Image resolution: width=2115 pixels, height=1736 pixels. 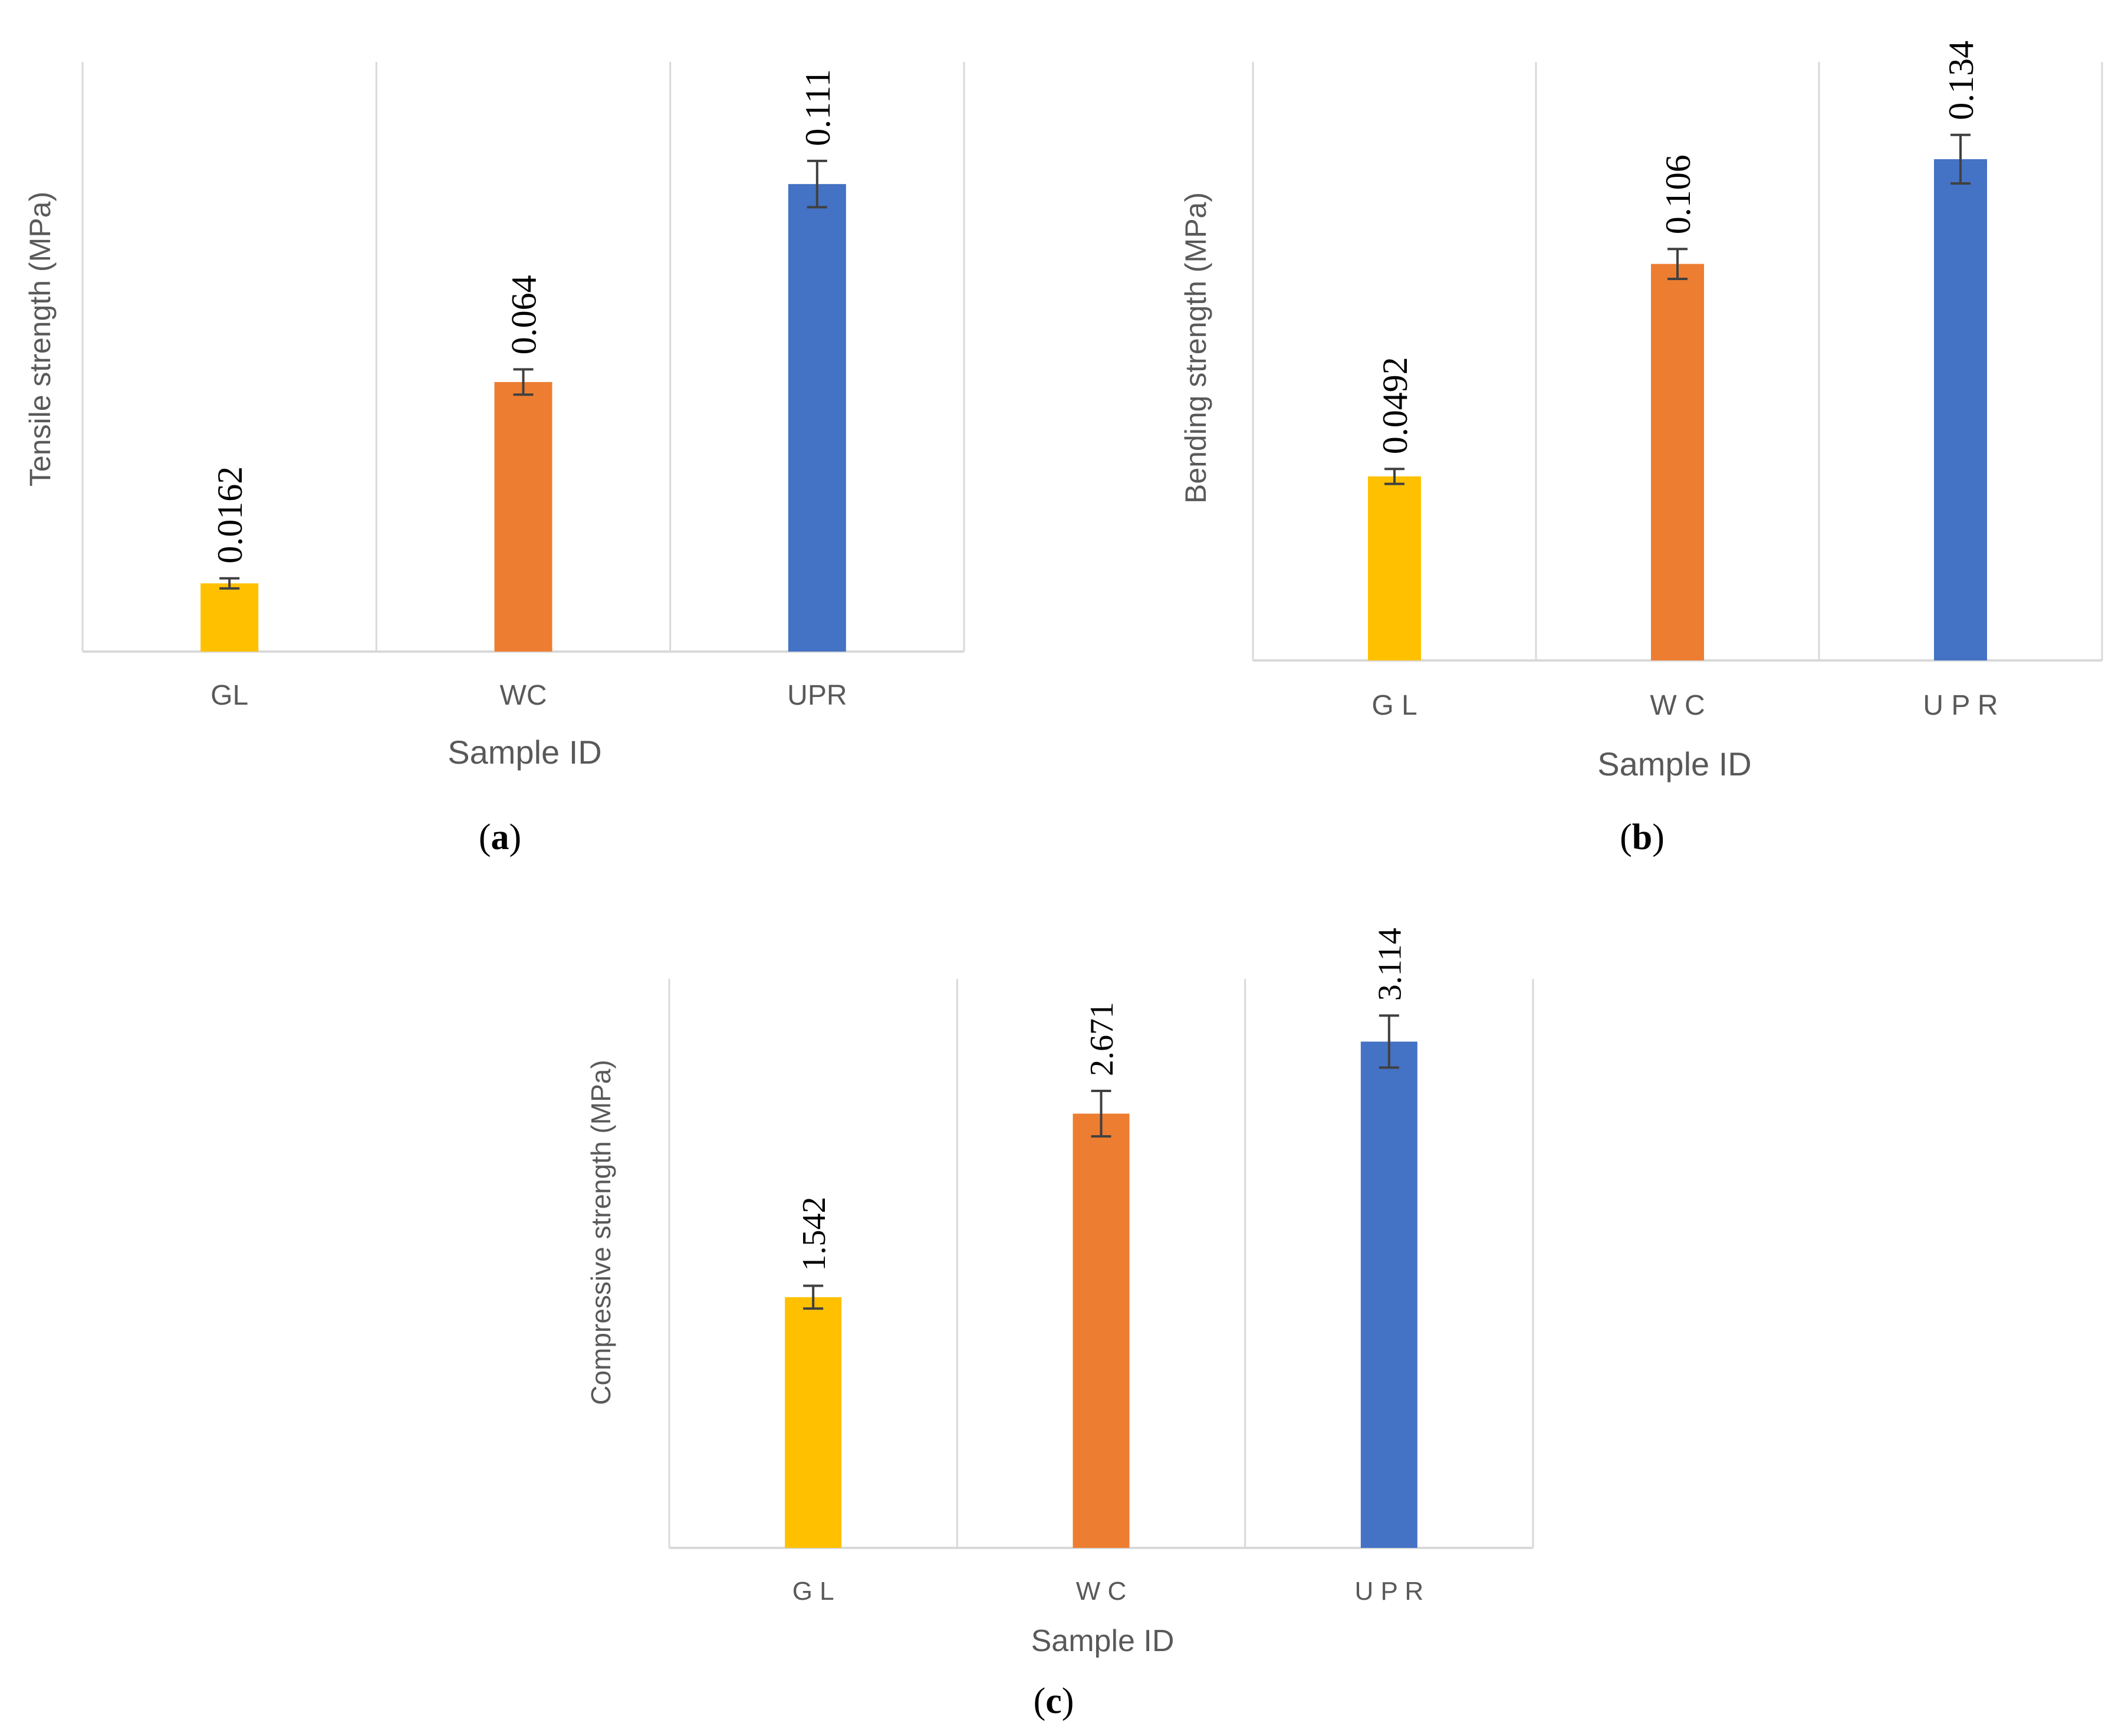 I want to click on x-axis-title-c: Sample ID, so click(x=1103, y=1641).